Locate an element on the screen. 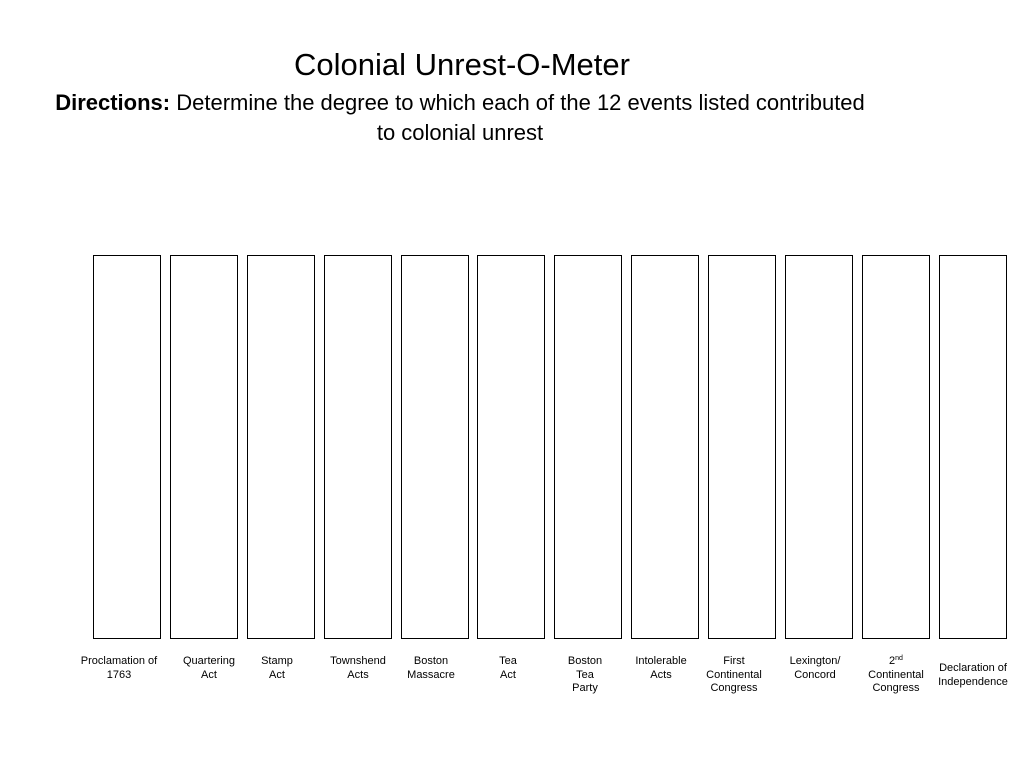 Image resolution: width=1024 pixels, height=768 pixels. meter-box-stamp-act is located at coordinates (281, 447).